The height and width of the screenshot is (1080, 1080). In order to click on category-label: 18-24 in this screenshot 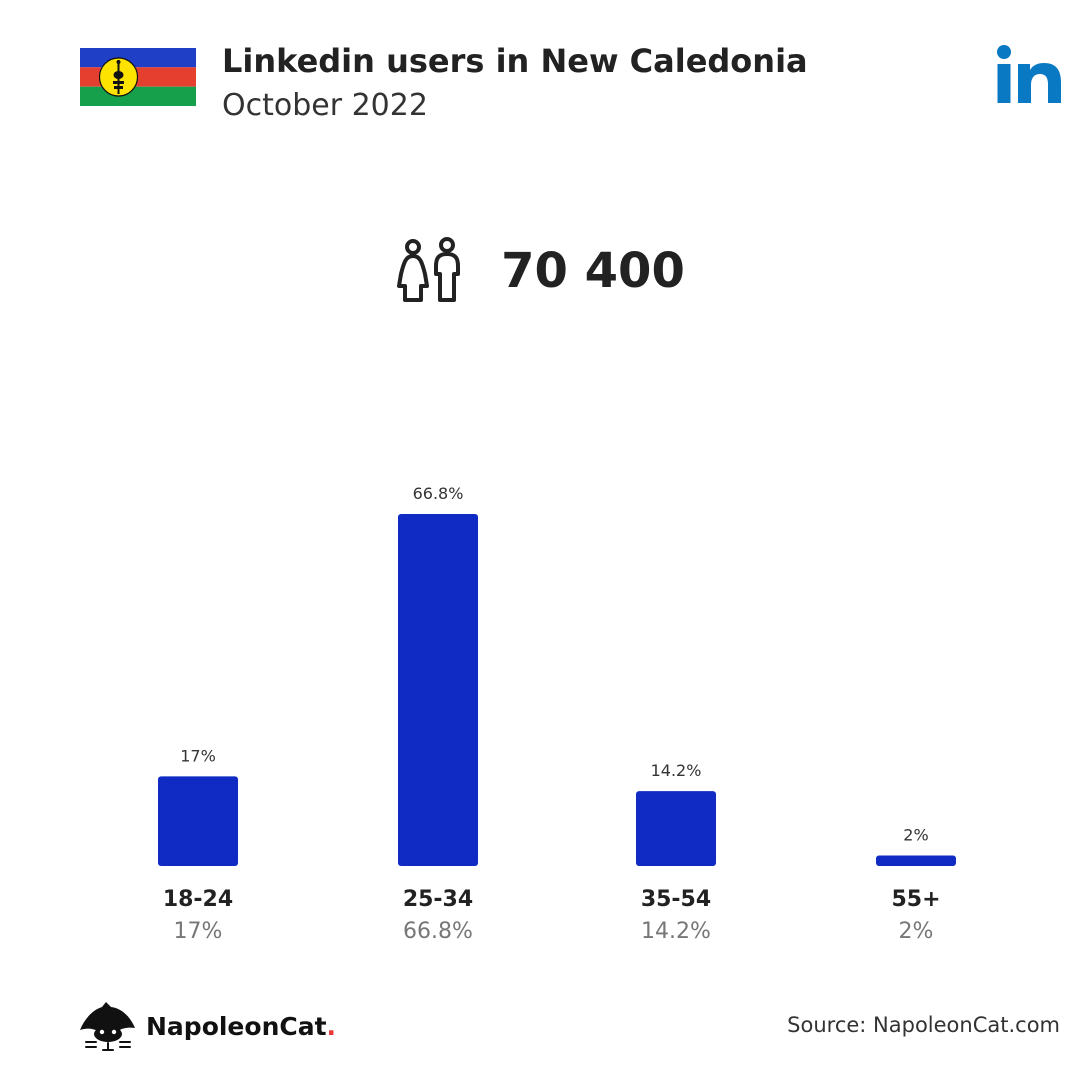, I will do `click(198, 899)`.